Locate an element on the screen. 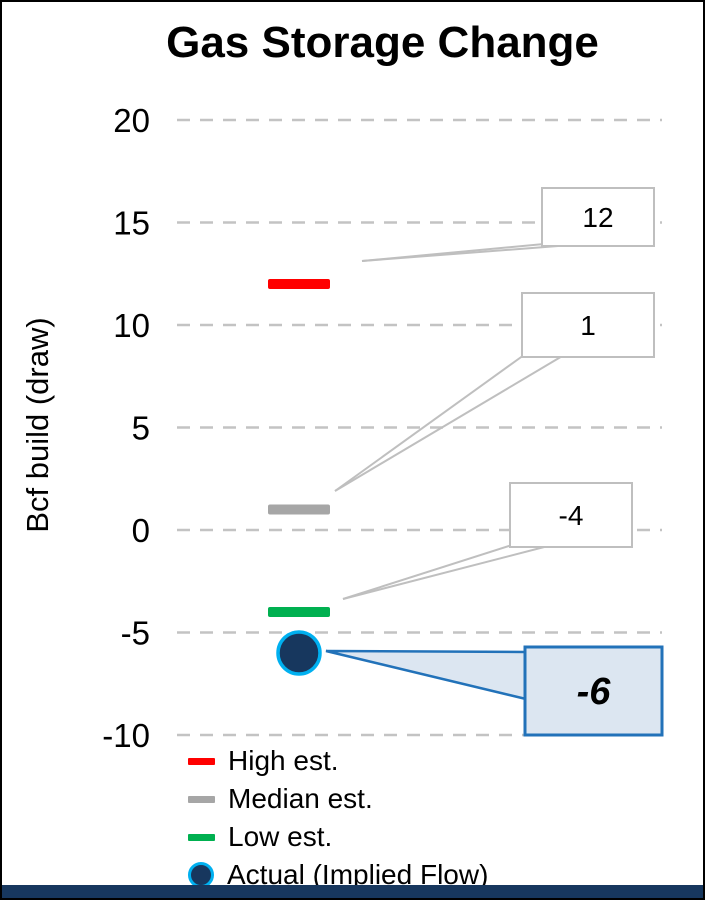 Image resolution: width=705 pixels, height=900 pixels. marker-actual-implied-flow is located at coordinates (299, 653).